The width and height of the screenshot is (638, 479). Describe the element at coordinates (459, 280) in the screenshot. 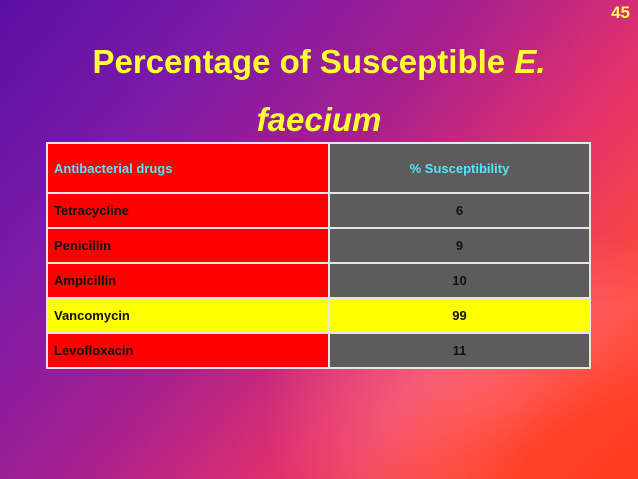

I see `value-cell: 10` at that location.